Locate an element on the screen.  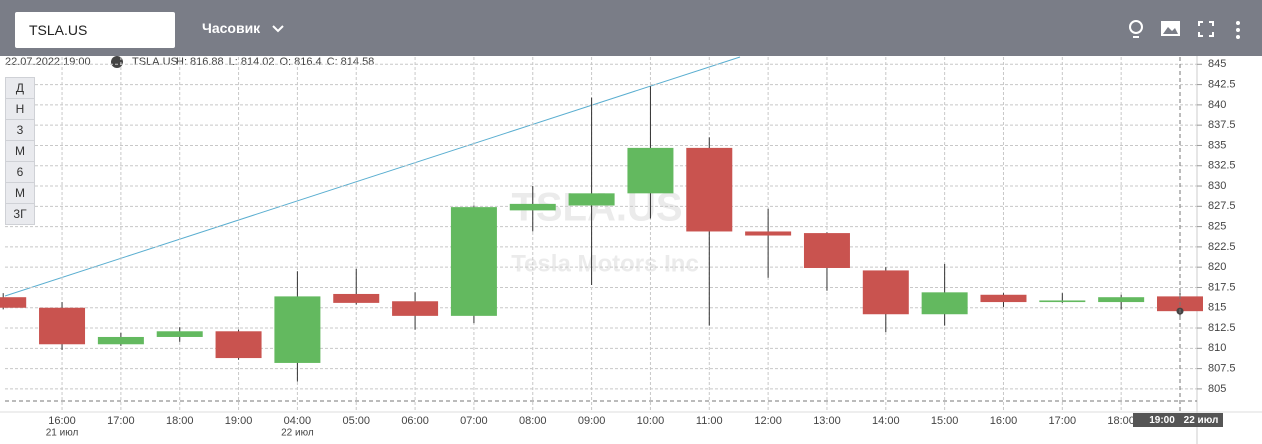
period-button: 3 is located at coordinates (20, 130).